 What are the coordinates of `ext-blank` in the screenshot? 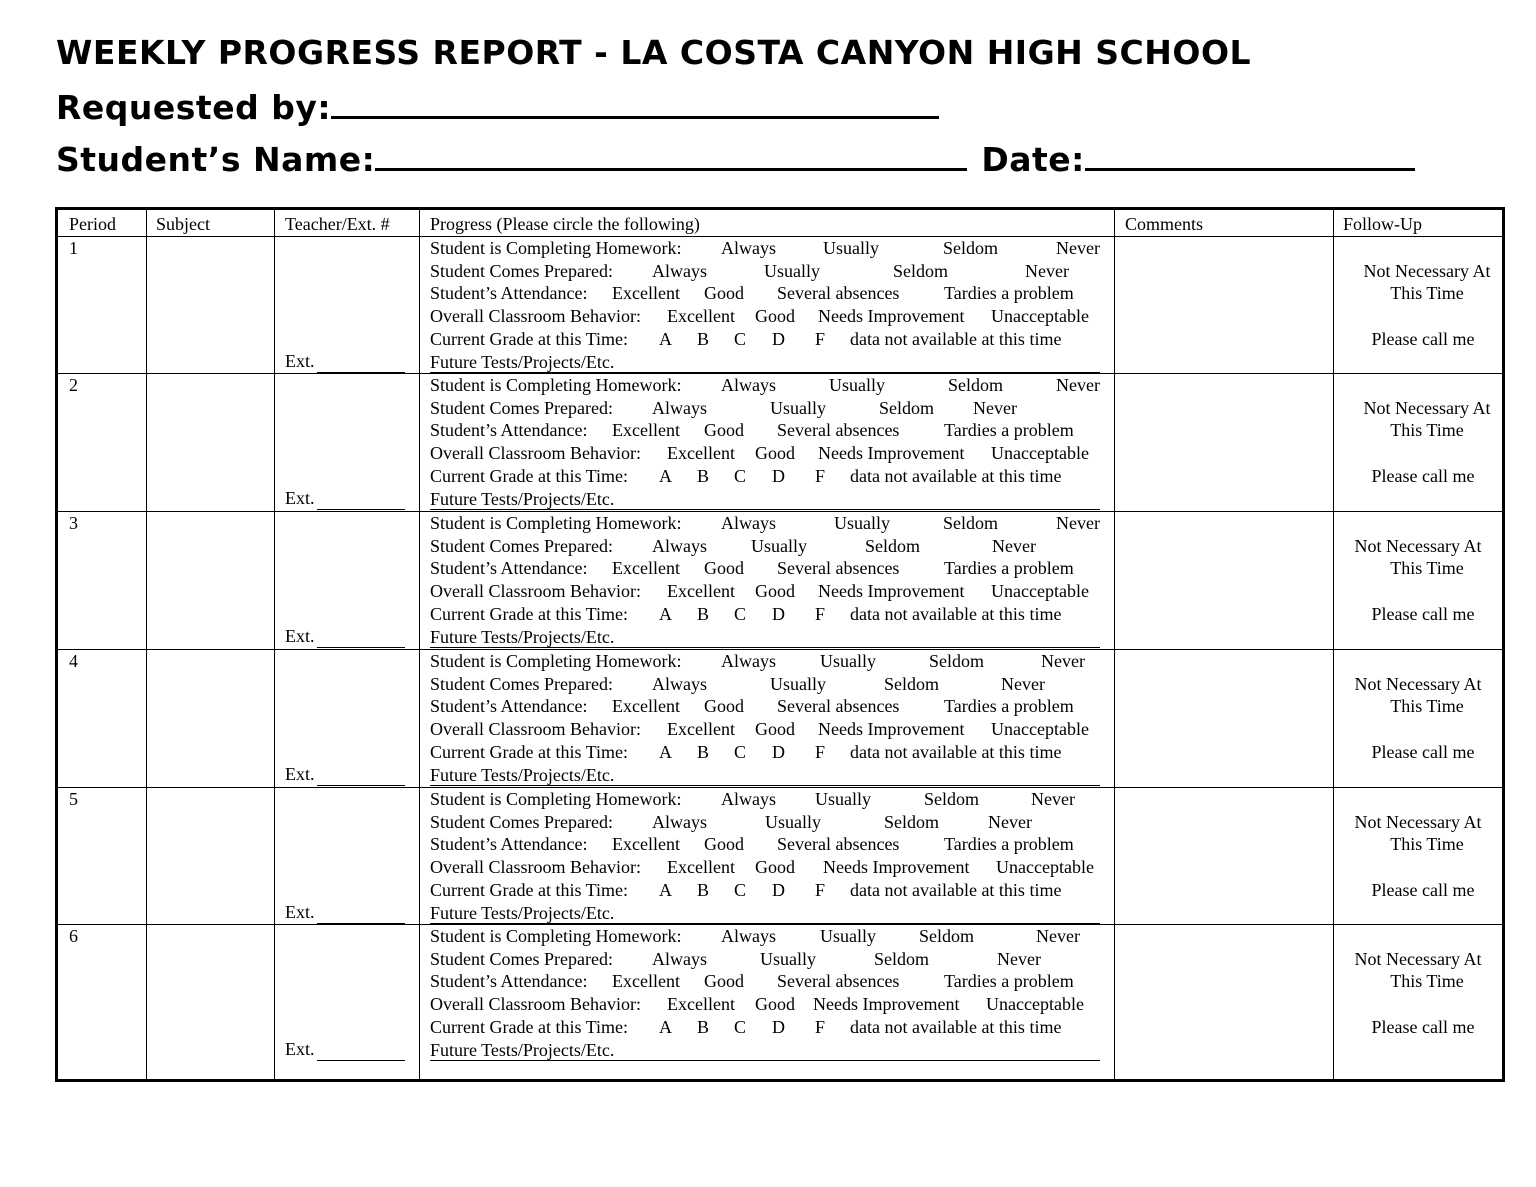 It's located at (361, 923).